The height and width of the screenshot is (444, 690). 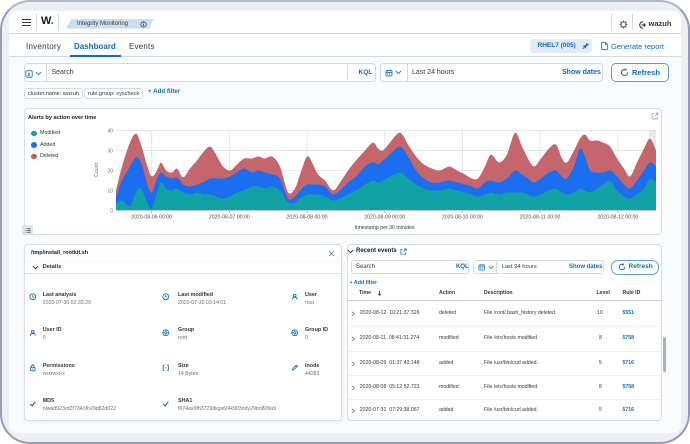 I want to click on svg-text: Count, so click(x=97, y=170).